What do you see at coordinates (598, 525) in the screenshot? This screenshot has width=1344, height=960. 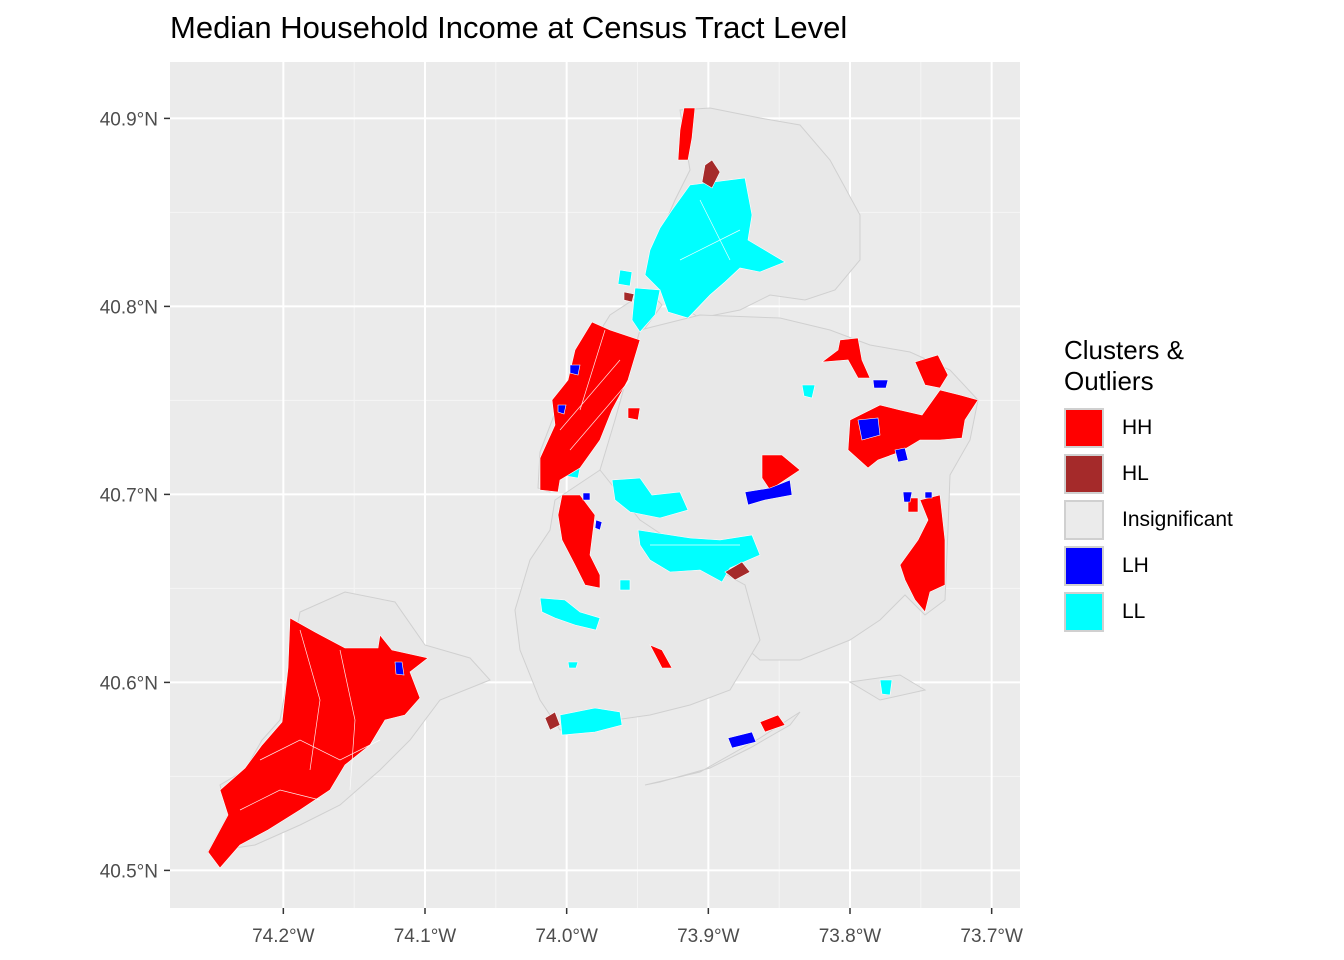 I see `lh-brooklyn-small-b` at bounding box center [598, 525].